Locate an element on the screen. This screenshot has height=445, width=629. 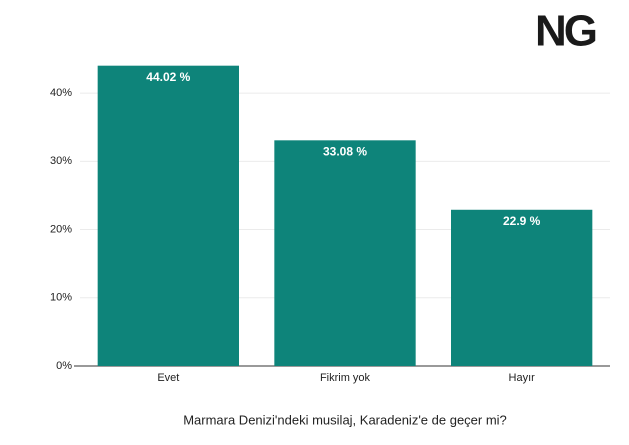
y-tick-label: 0% is located at coordinates (64, 366).